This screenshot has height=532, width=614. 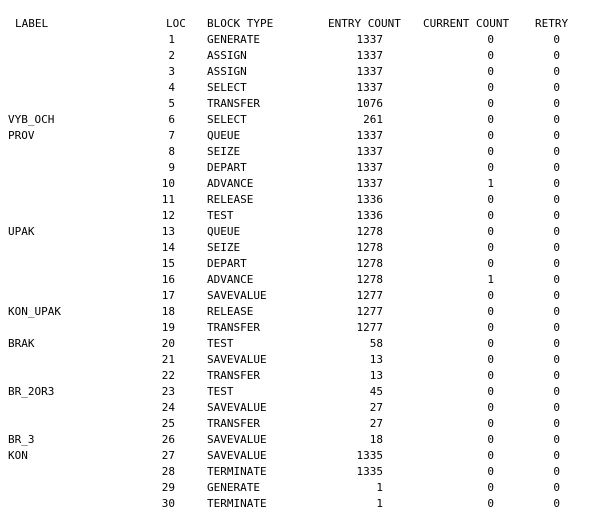 I want to click on header-loc: LOC, so click(x=176, y=23).